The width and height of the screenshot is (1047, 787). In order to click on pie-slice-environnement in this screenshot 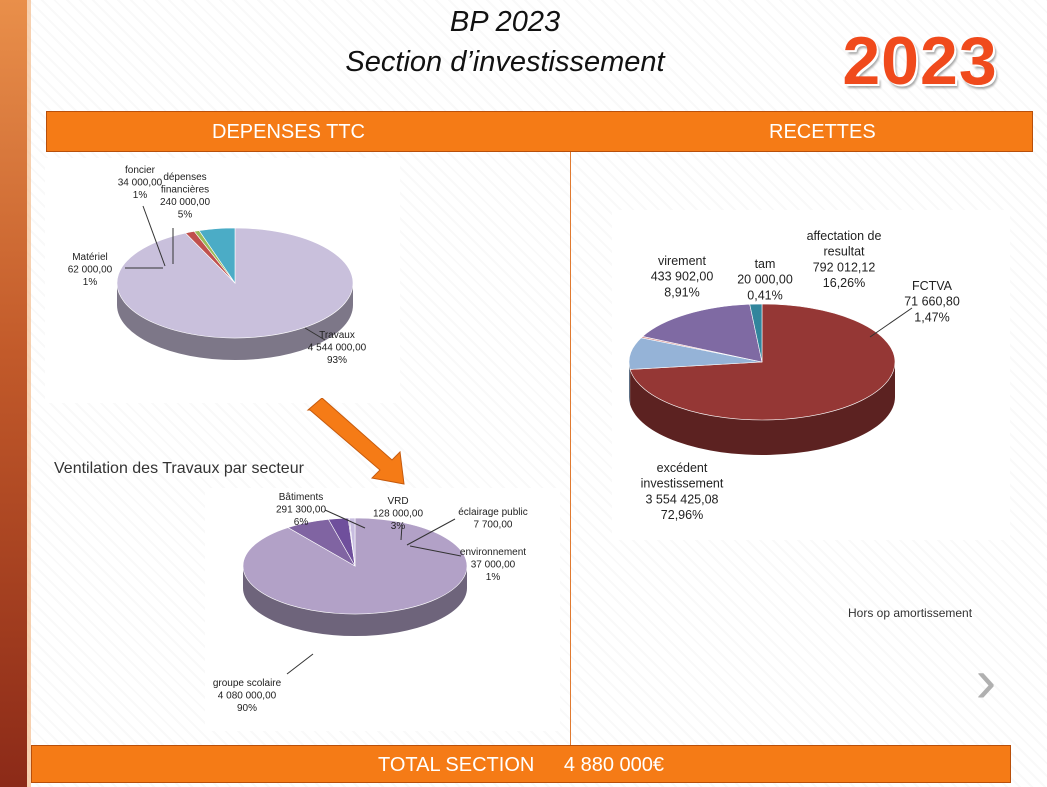, I will do `click(352, 542)`.